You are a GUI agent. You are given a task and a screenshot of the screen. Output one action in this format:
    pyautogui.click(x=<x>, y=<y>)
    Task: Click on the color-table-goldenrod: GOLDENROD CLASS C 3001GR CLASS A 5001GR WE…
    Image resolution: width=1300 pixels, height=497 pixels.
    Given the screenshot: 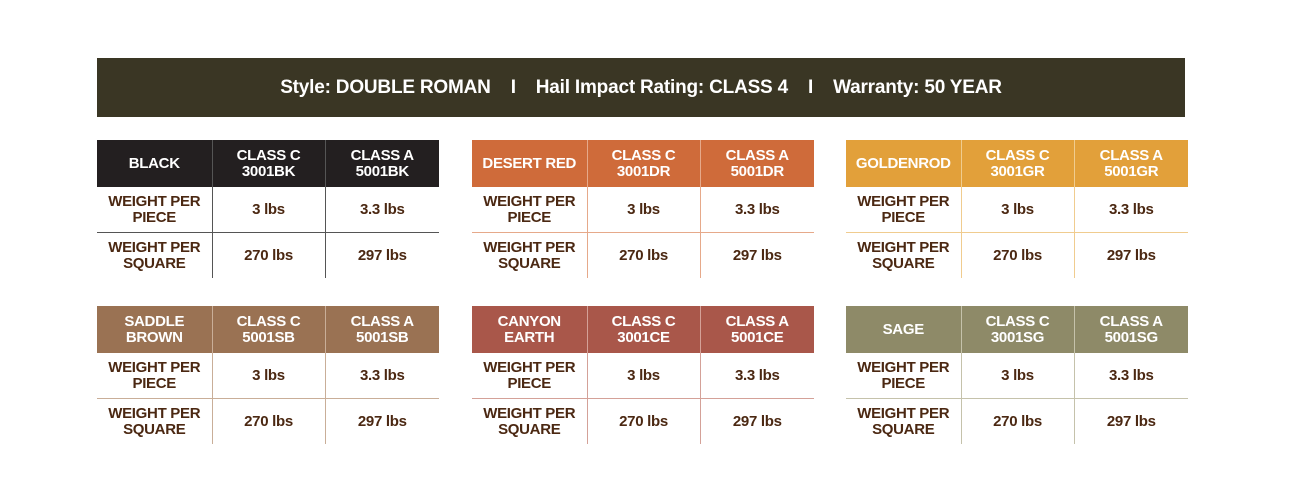 What is the action you would take?
    pyautogui.click(x=1017, y=209)
    